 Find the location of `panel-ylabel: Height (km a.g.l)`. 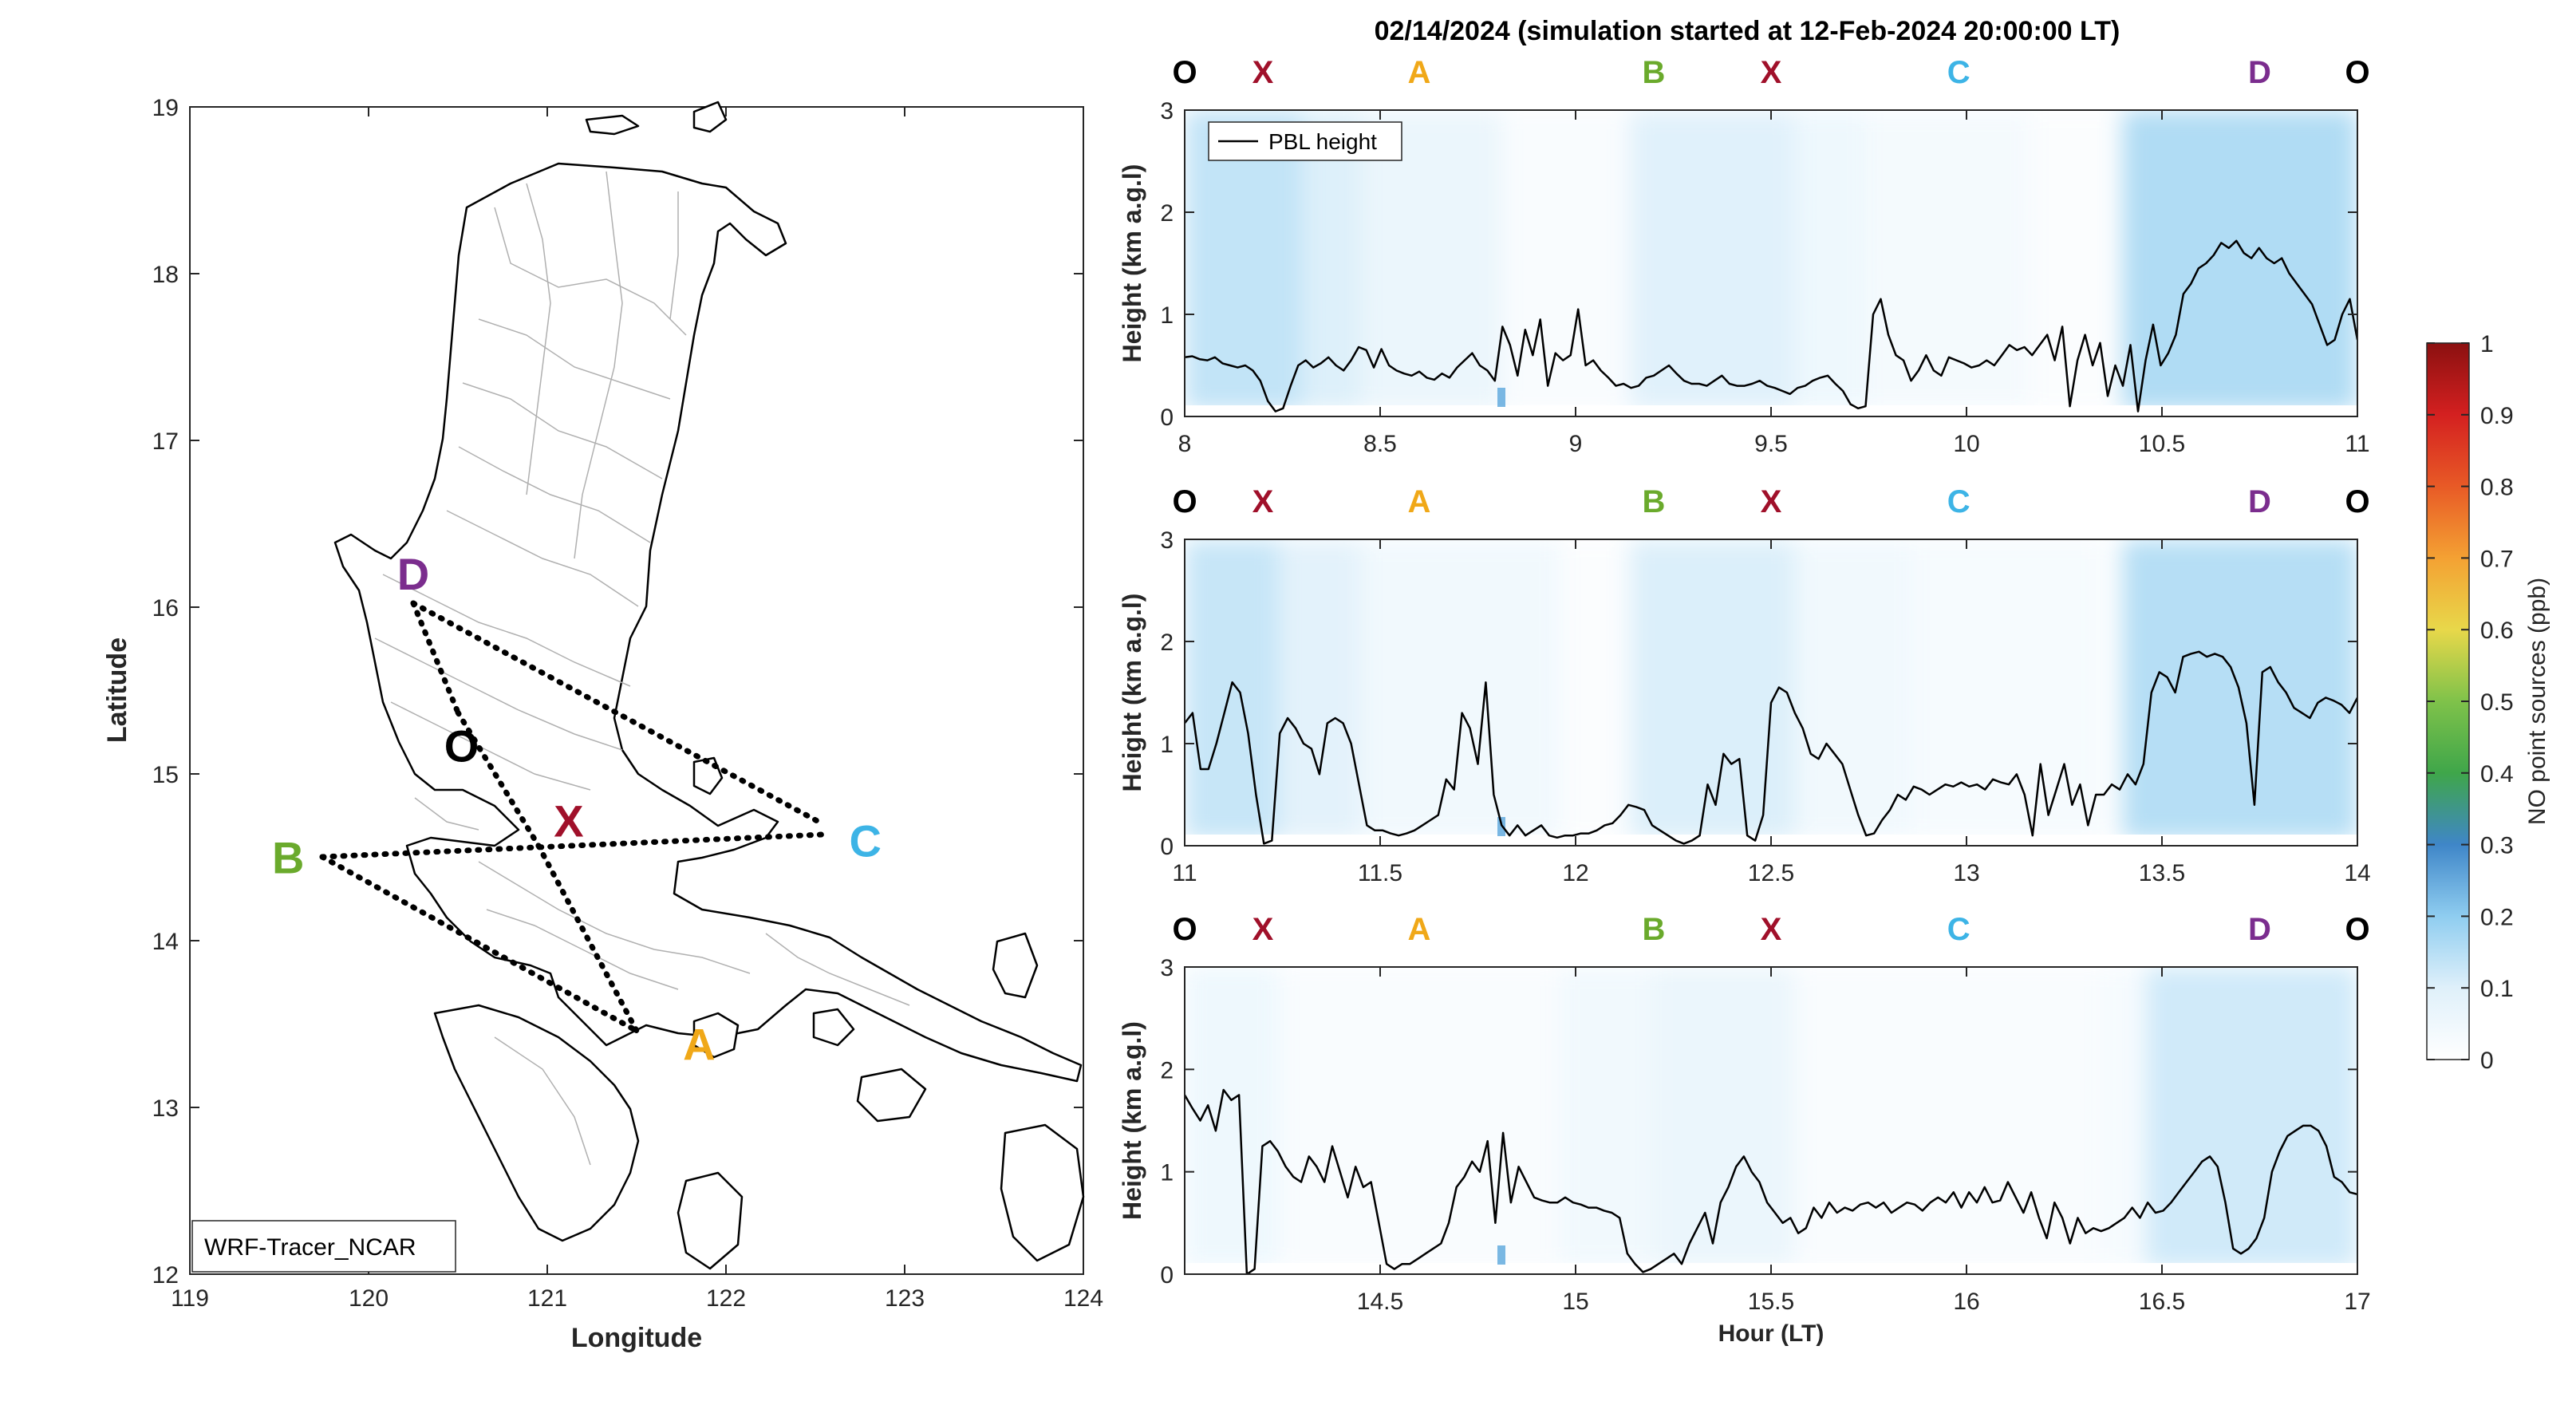

panel-ylabel: Height (km a.g.l) is located at coordinates (1132, 263).